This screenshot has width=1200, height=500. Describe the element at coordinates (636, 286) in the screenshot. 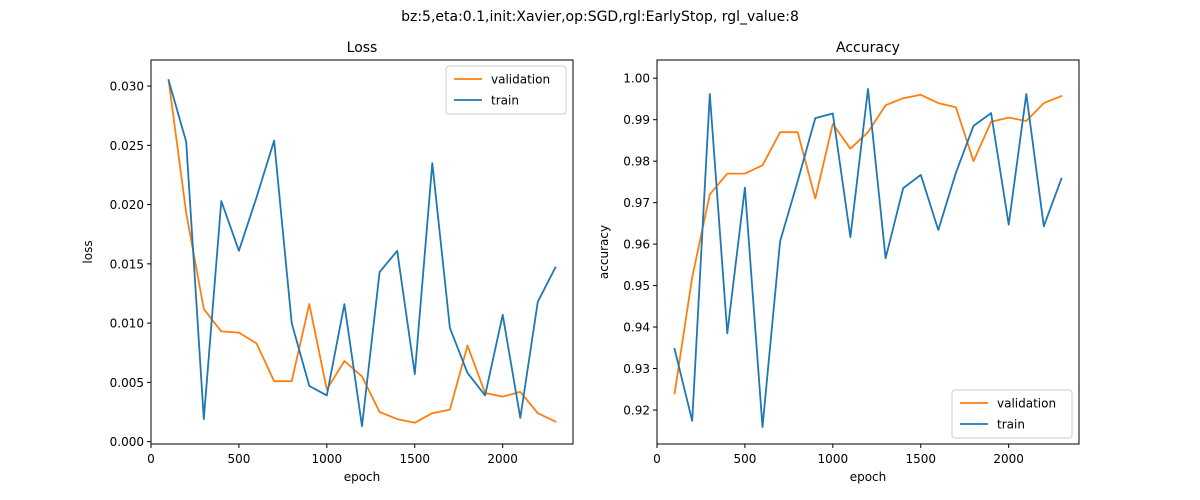

I see `accuracy-ytick-label: 0.95` at that location.